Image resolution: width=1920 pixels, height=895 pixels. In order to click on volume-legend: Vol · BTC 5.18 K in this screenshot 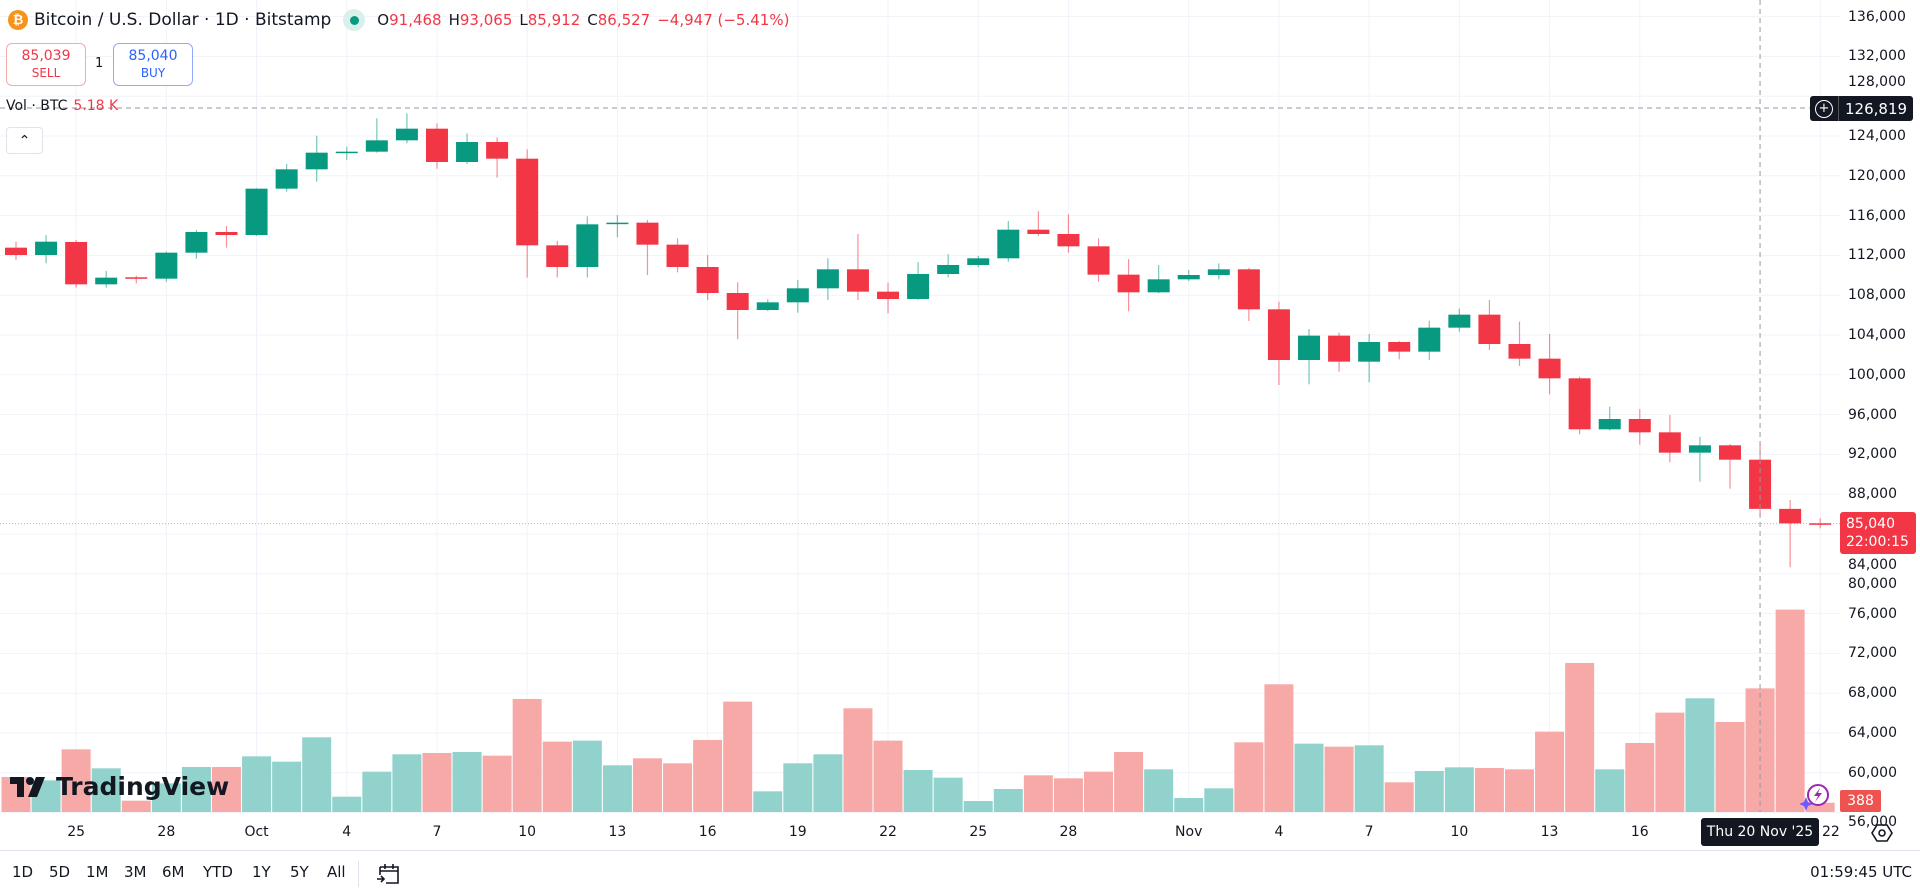, I will do `click(62, 106)`.